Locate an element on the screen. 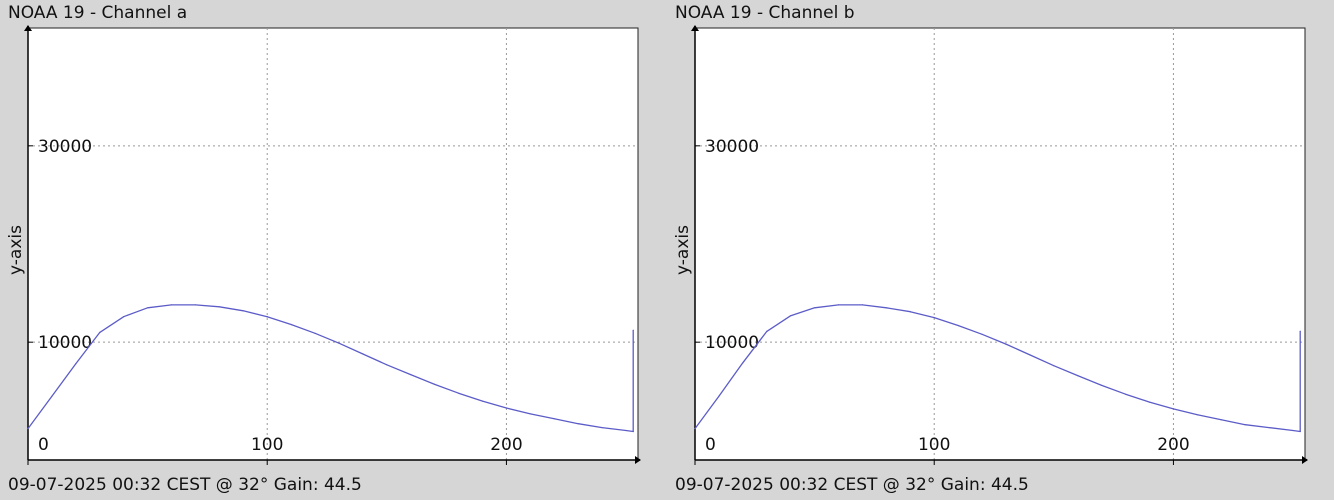 The height and width of the screenshot is (500, 1334). chart-title: NOAA 19 - Channel a is located at coordinates (98, 13).